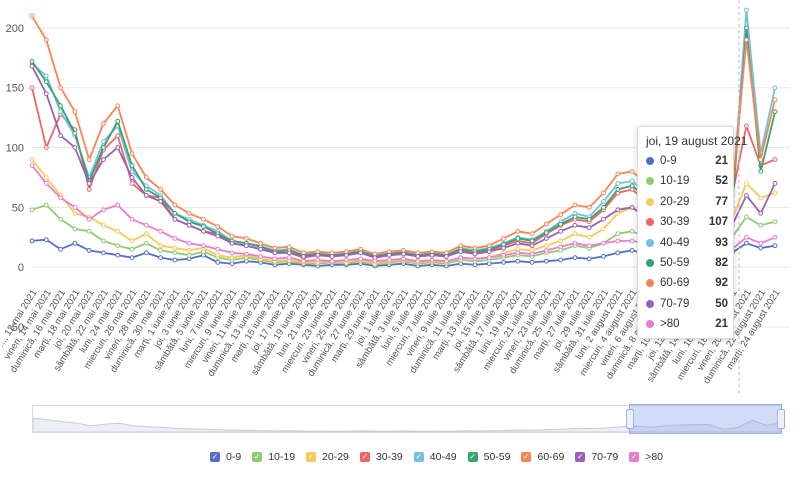 The width and height of the screenshot is (800, 482). I want to click on legend-item: ✓ 40-49, so click(435, 457).